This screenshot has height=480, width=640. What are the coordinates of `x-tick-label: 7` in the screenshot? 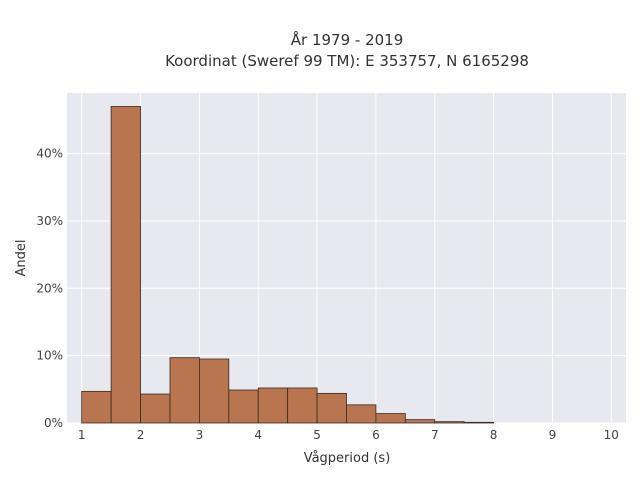 It's located at (435, 435).